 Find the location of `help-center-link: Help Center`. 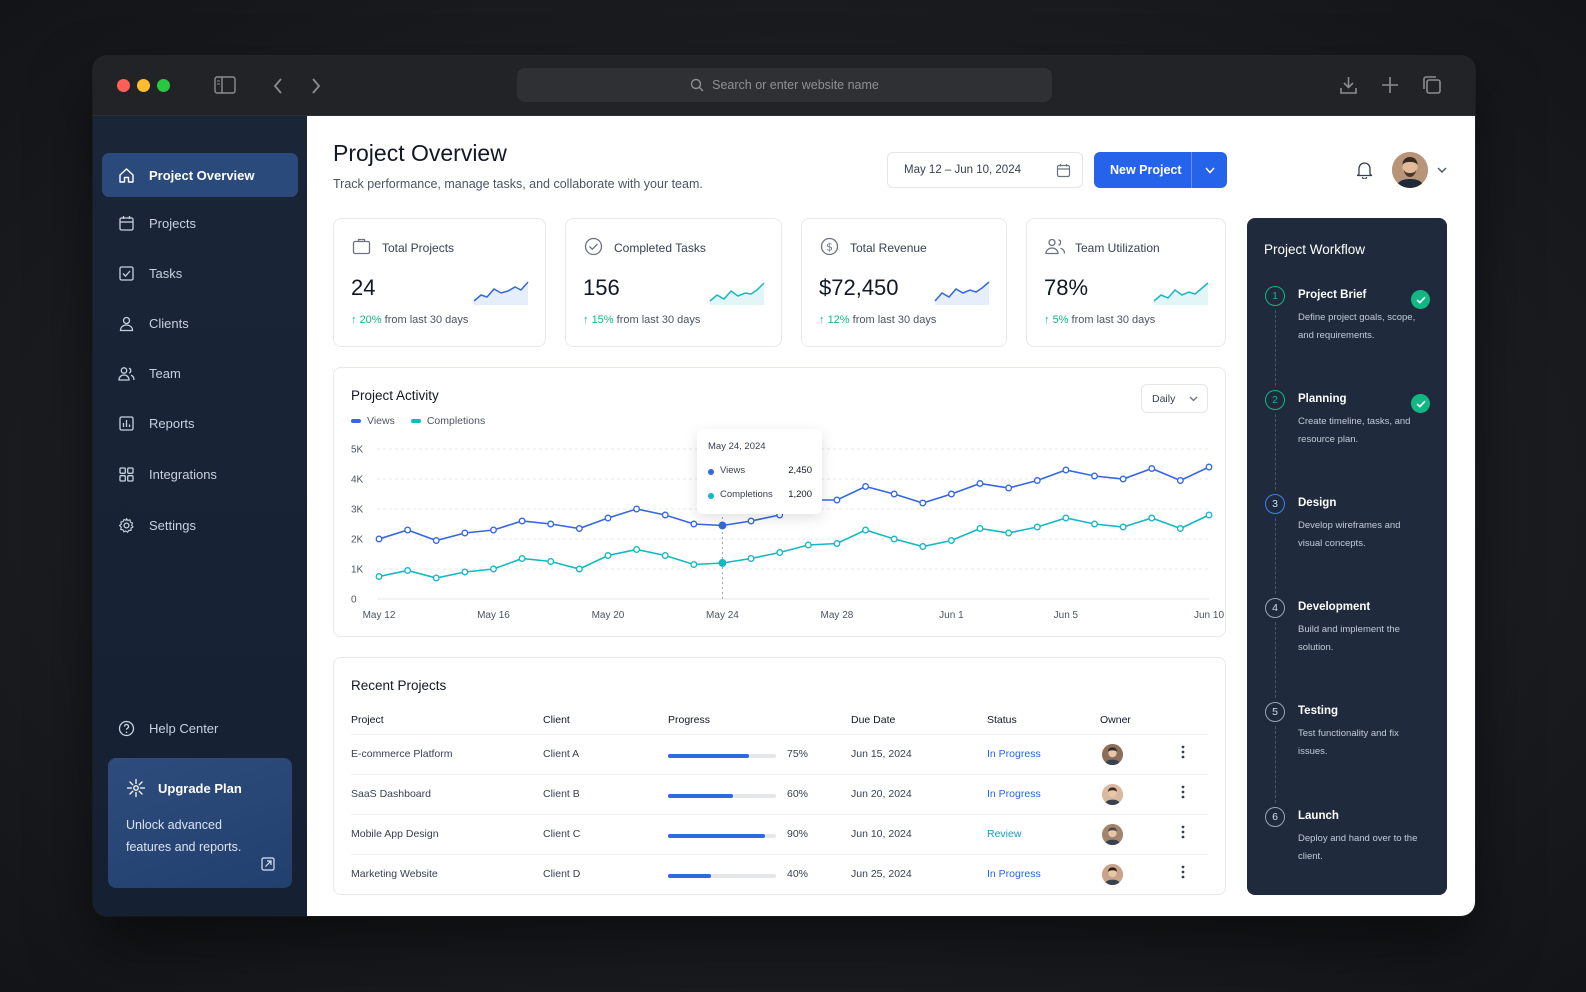

help-center-link: Help Center is located at coordinates (200, 728).